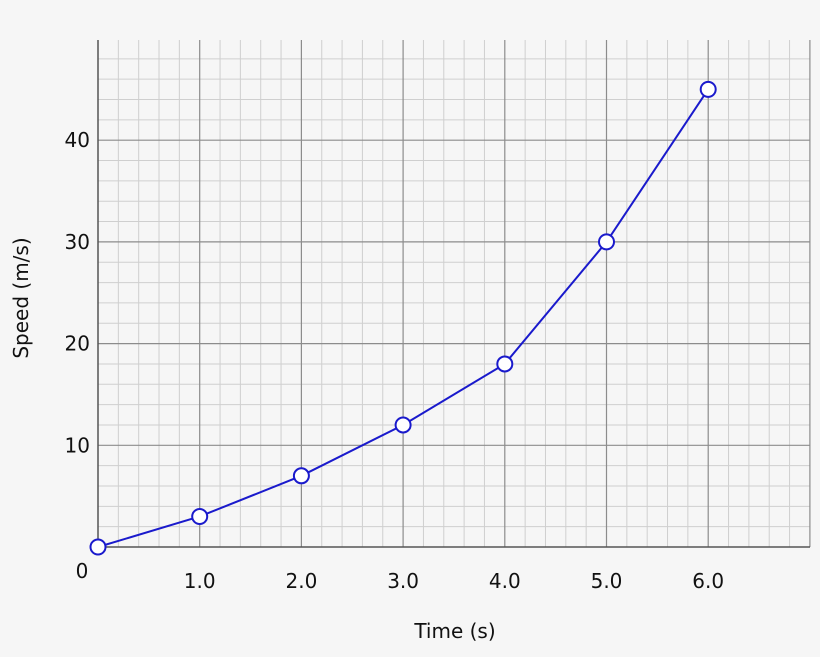 This screenshot has height=657, width=820. What do you see at coordinates (200, 581) in the screenshot?
I see `x-tick-label: 1.0` at bounding box center [200, 581].